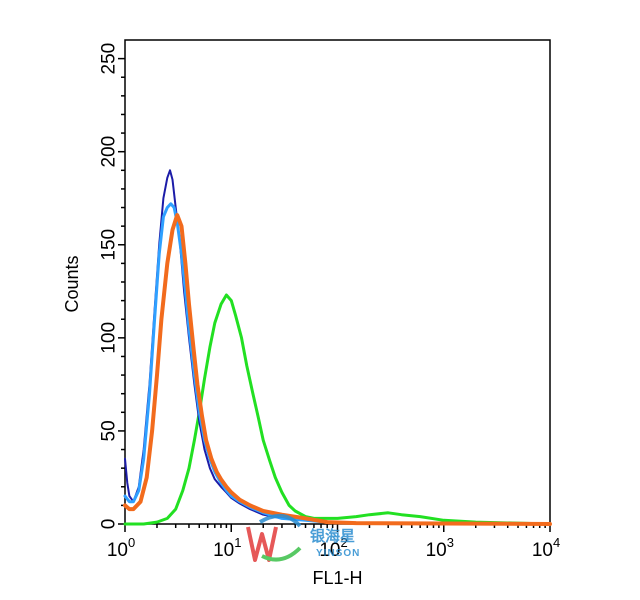 This screenshot has width=640, height=600. I want to click on watermark-wave-icon, so click(281, 554).